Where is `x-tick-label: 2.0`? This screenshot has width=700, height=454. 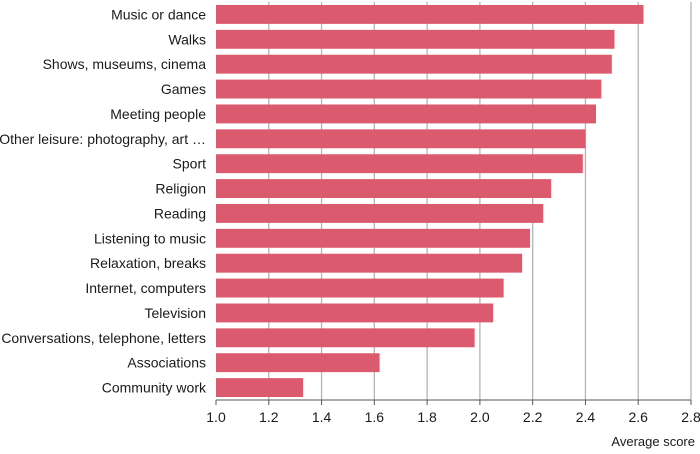 x-tick-label: 2.0 is located at coordinates (480, 417).